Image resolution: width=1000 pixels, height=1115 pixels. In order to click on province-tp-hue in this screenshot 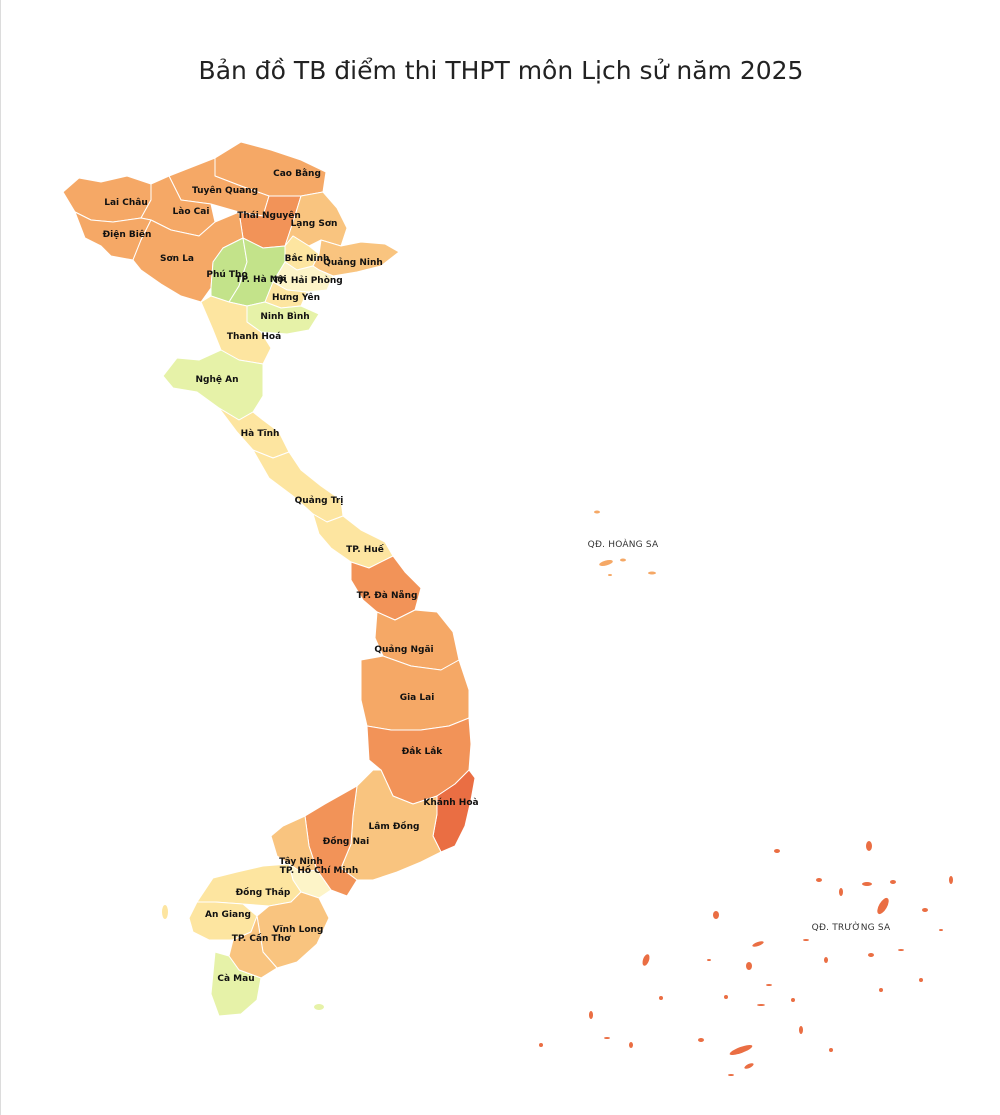, I will do `click(353, 541)`.